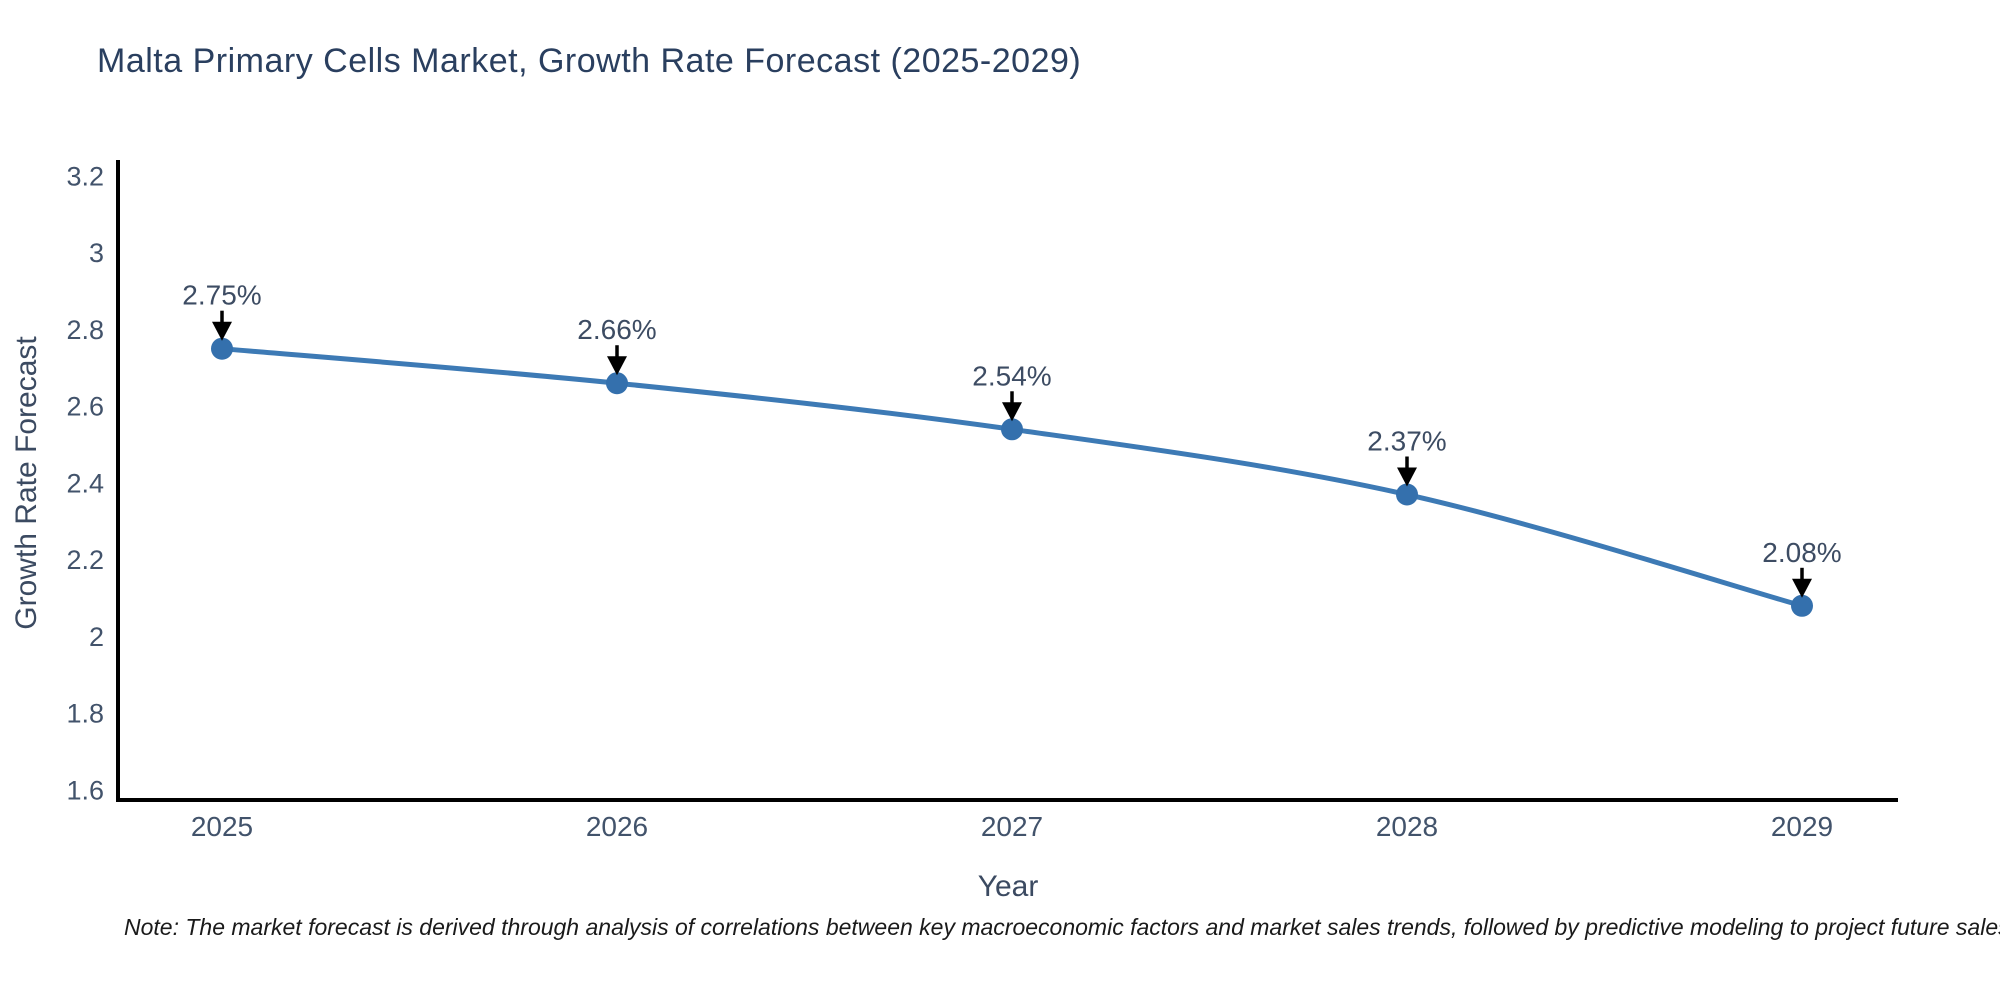 The image size is (2000, 1000). I want to click on point-annotation-label: 2.08%, so click(1801, 552).